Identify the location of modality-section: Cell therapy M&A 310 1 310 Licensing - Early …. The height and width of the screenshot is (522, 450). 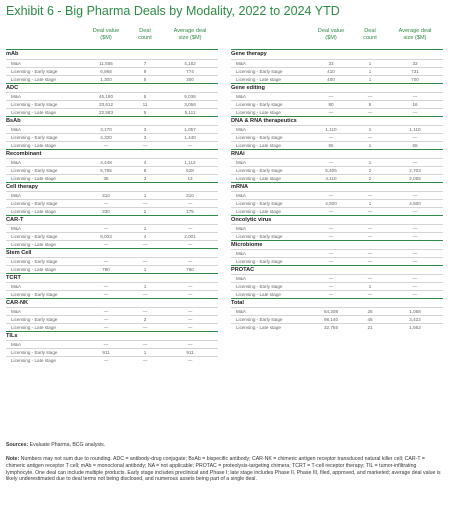
(112, 198).